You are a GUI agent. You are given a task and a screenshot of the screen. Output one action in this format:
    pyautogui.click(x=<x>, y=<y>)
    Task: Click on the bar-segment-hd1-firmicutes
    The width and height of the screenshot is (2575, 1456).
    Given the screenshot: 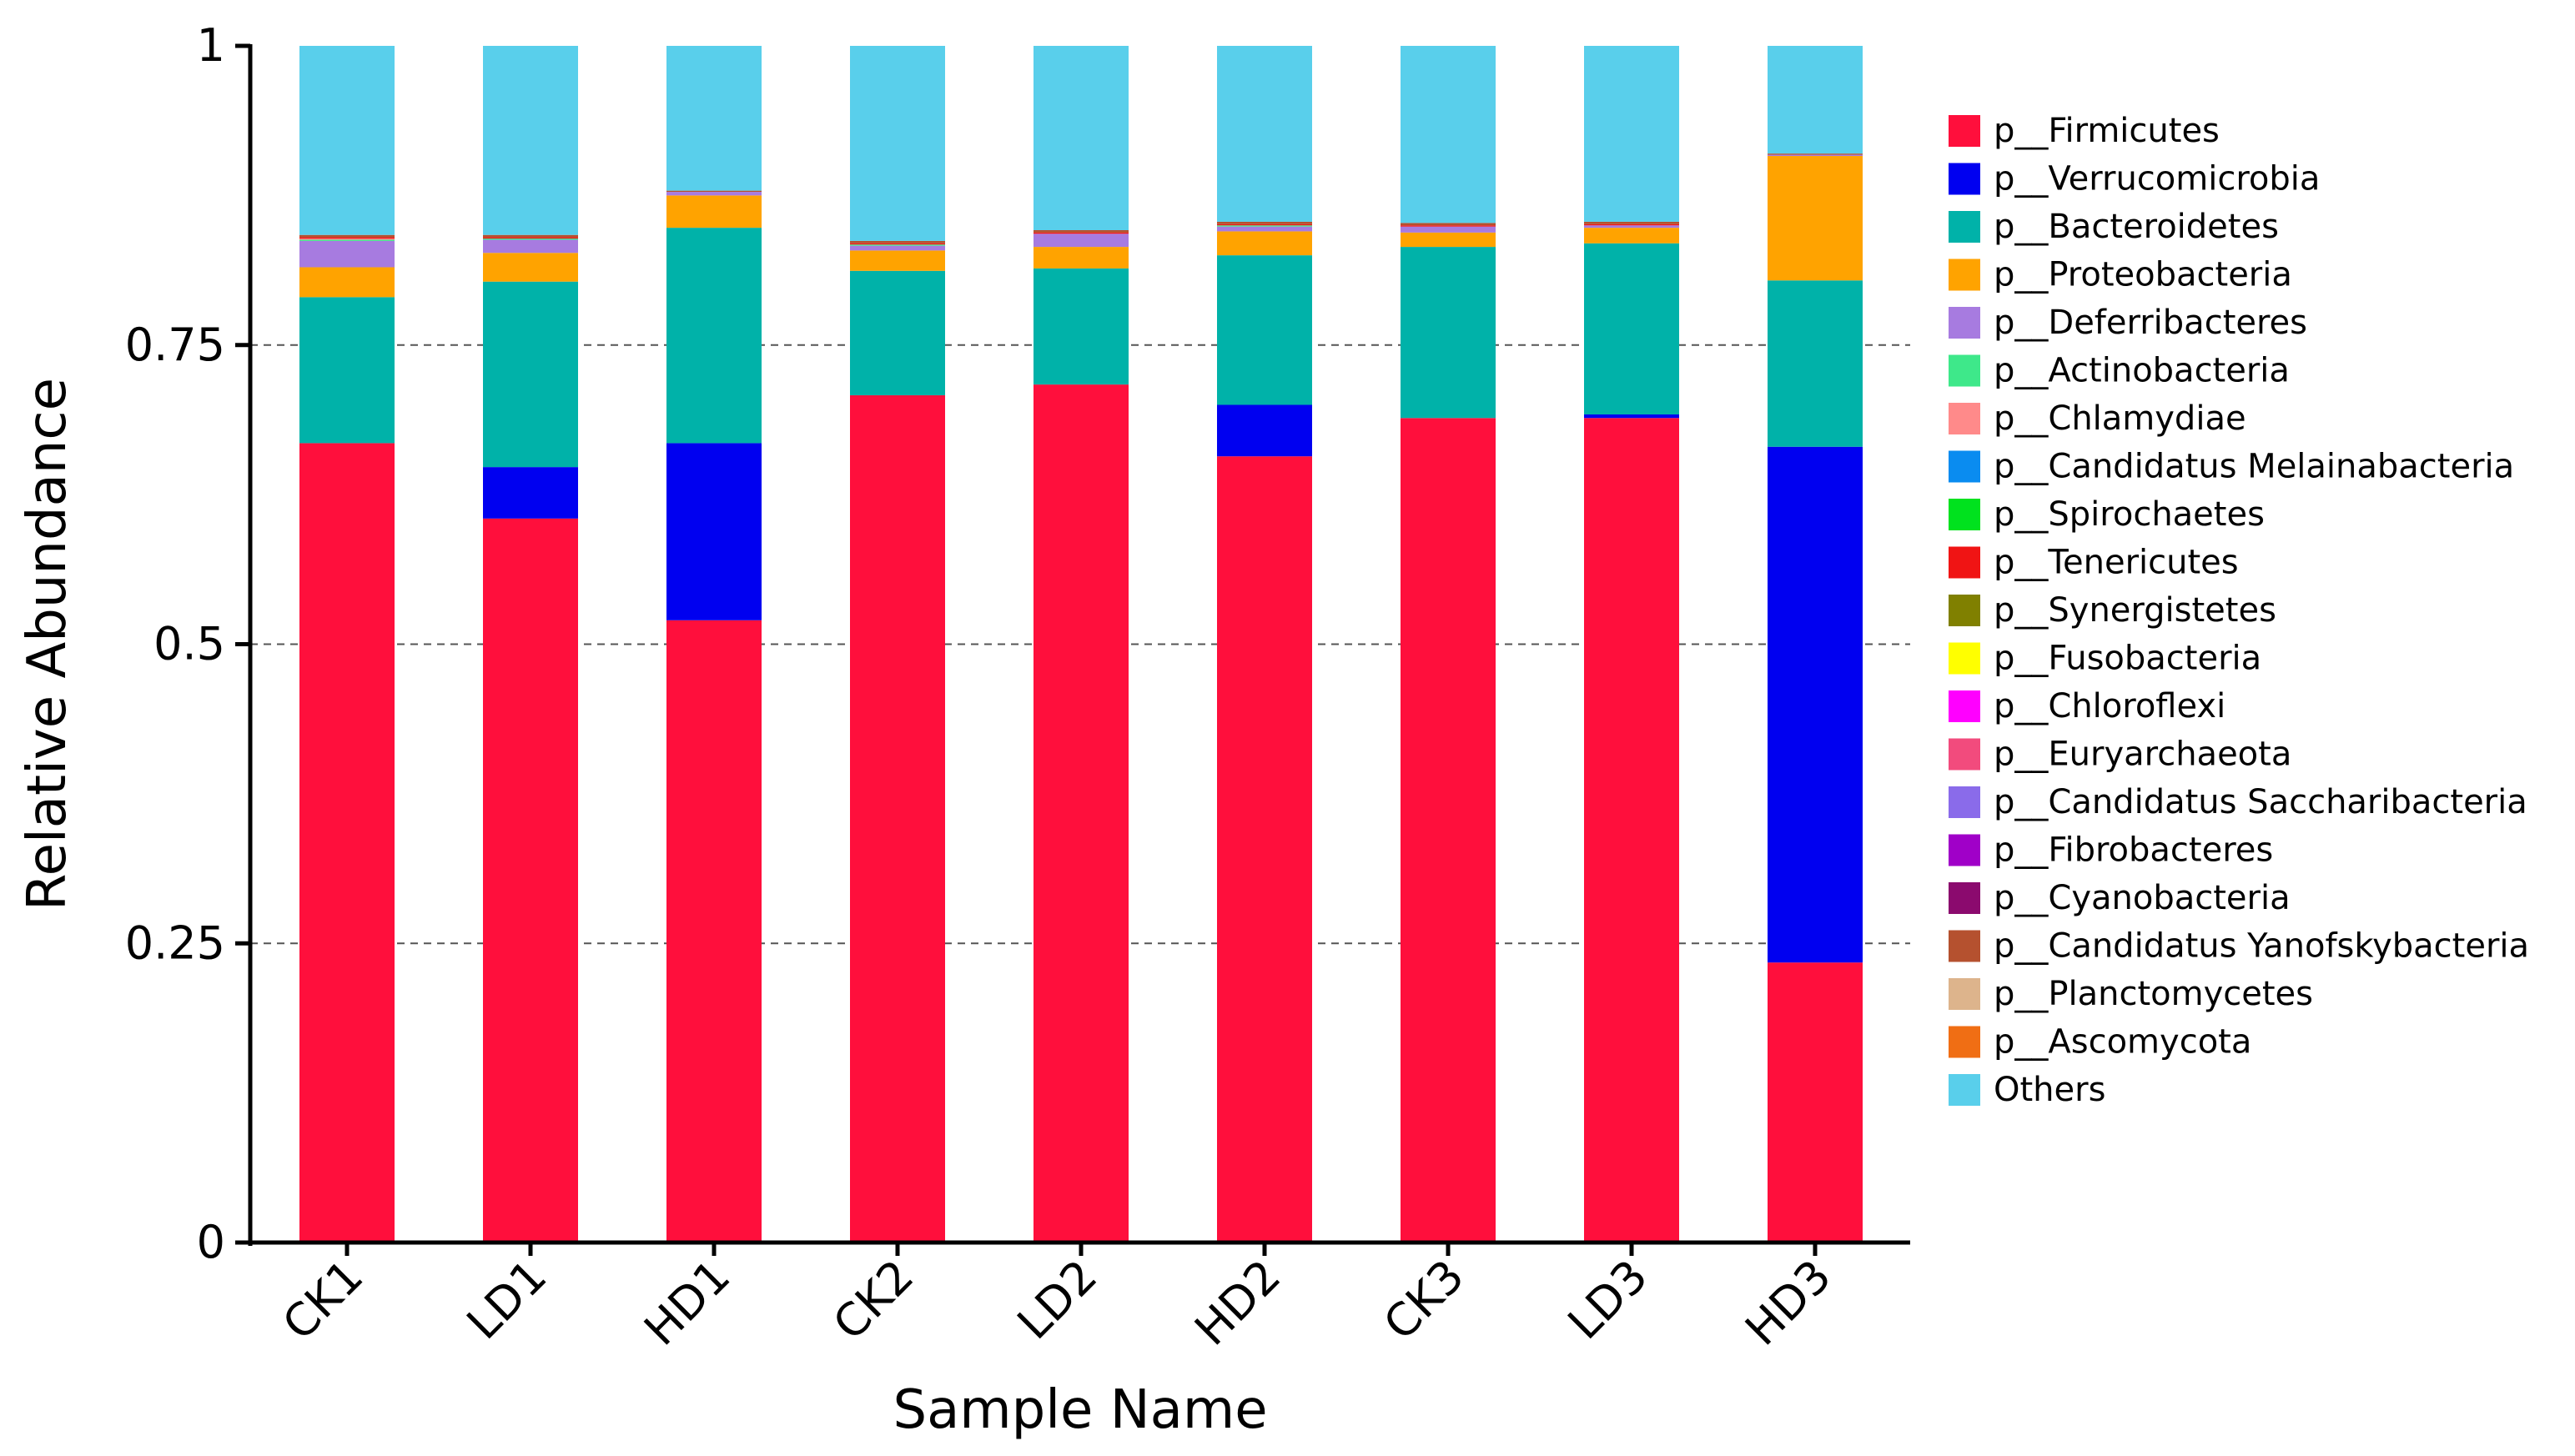 What is the action you would take?
    pyautogui.click(x=714, y=931)
    